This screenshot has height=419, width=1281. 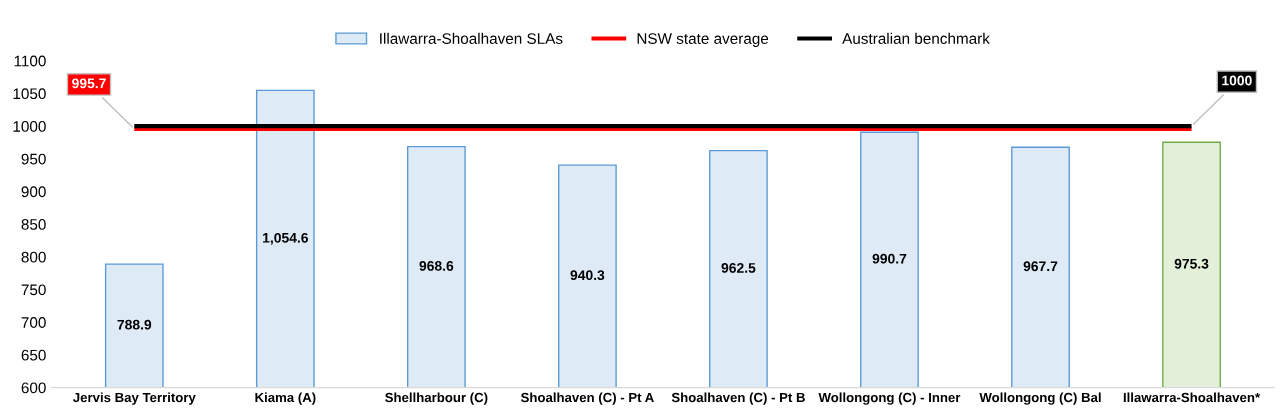 I want to click on y-tick-label: 700, so click(x=33, y=322).